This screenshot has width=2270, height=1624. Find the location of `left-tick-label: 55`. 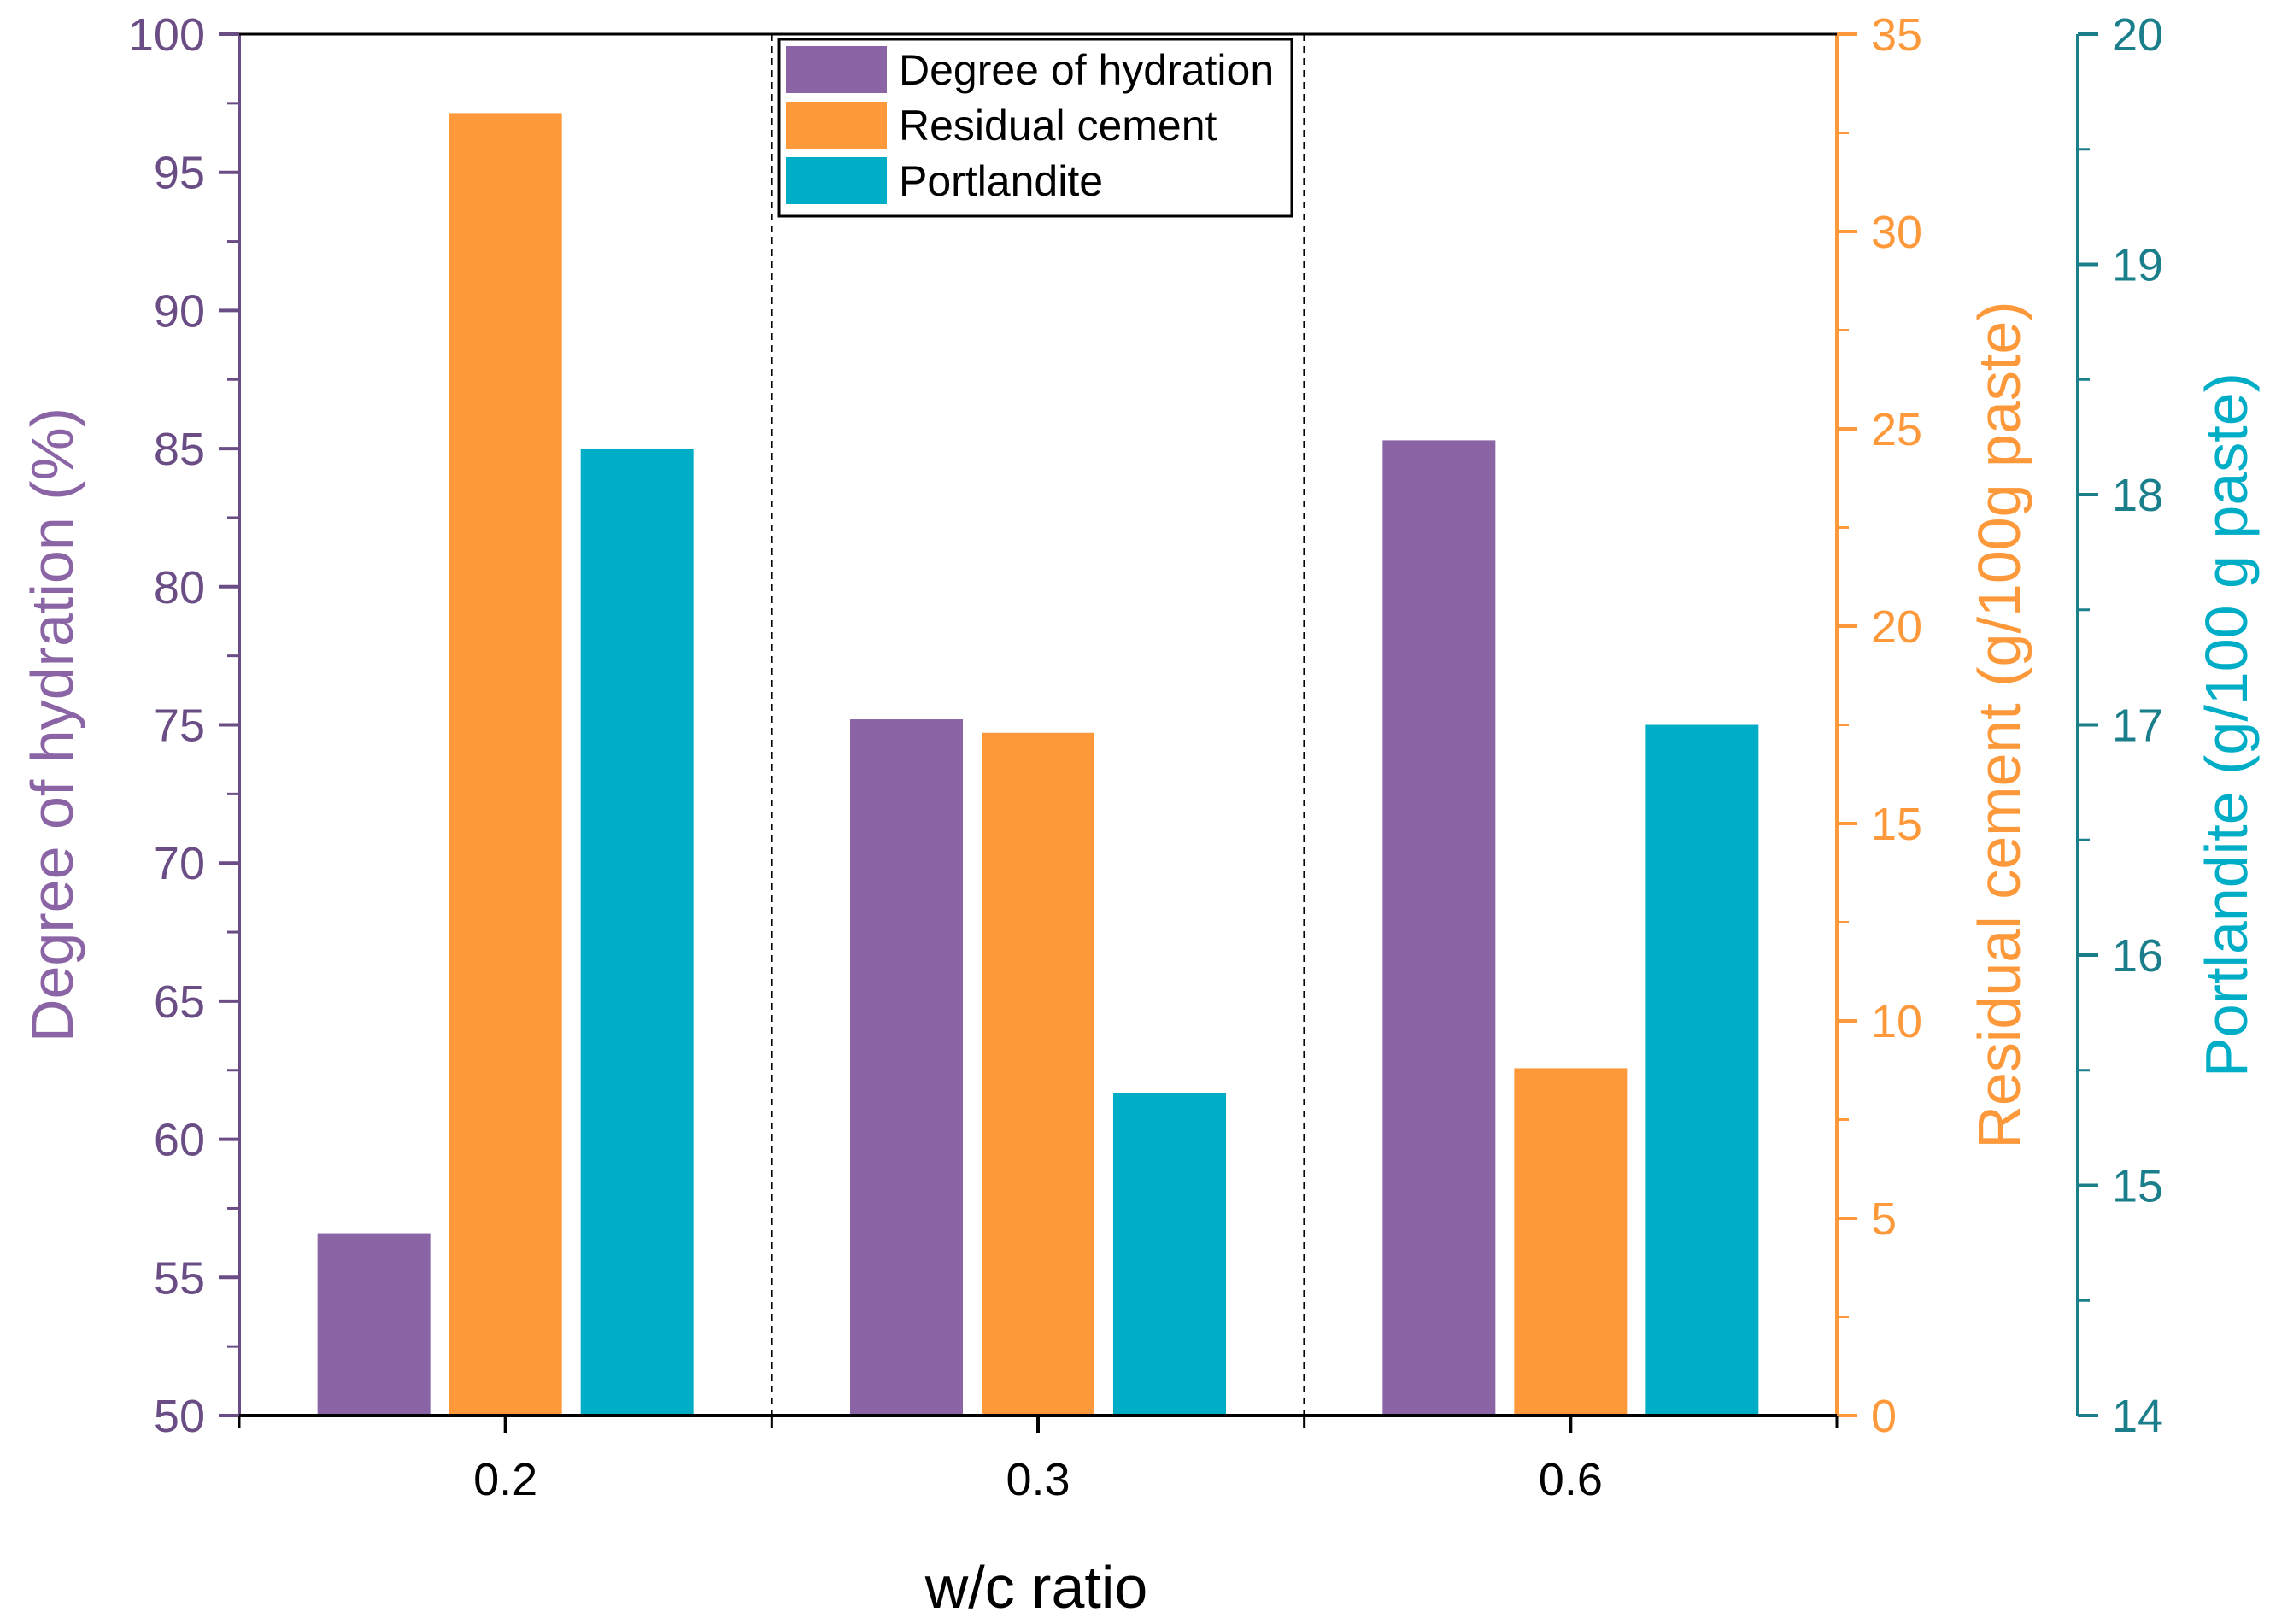

left-tick-label: 55 is located at coordinates (179, 1278).